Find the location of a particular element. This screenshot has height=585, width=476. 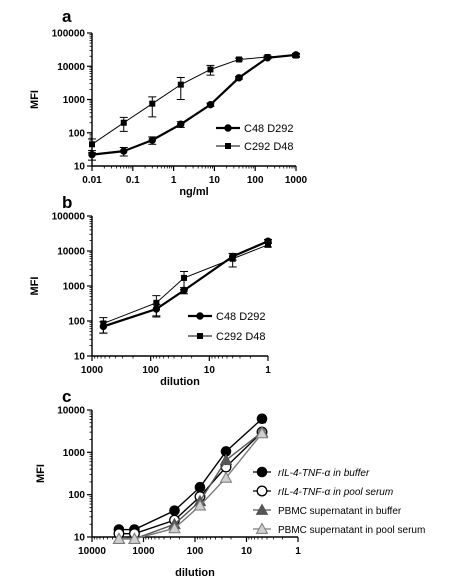

x-tick-label: 0.01 is located at coordinates (92, 180).